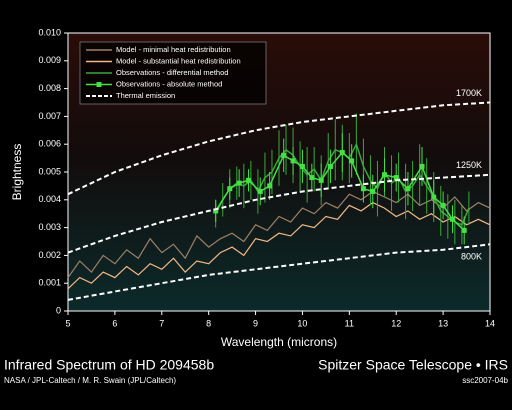 The image size is (512, 410). Describe the element at coordinates (49, 60) in the screenshot. I see `y-tick-label: 0.009` at that location.